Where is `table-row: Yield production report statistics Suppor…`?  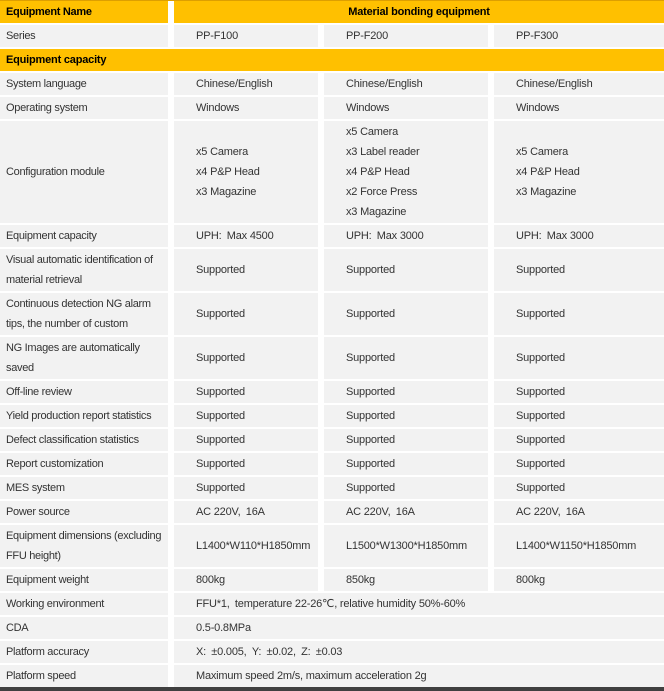
table-row: Yield production report statistics Suppor… is located at coordinates (332, 417).